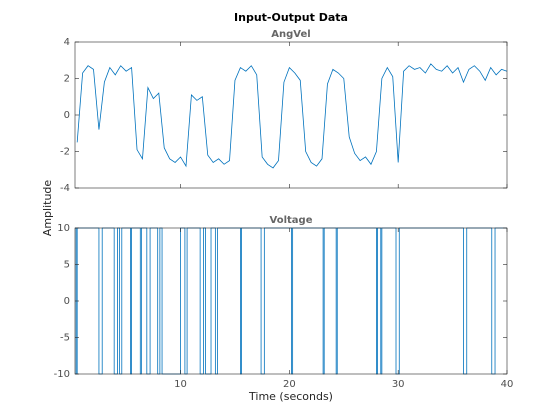  Describe the element at coordinates (398, 384) in the screenshot. I see `x-tick-label: 30` at that location.